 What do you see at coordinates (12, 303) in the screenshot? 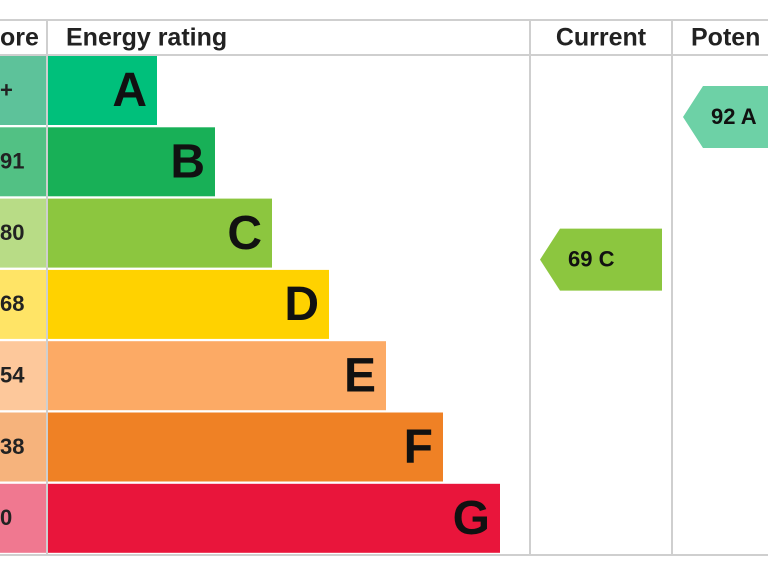
I see `score-label: 68` at bounding box center [12, 303].